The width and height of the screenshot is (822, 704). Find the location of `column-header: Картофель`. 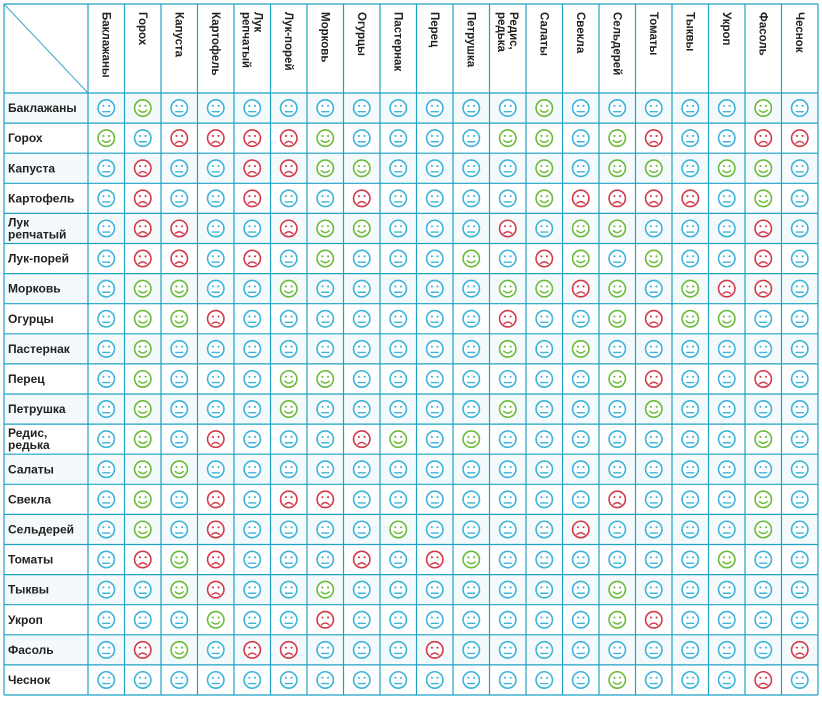

column-header: Картофель is located at coordinates (215, 44).